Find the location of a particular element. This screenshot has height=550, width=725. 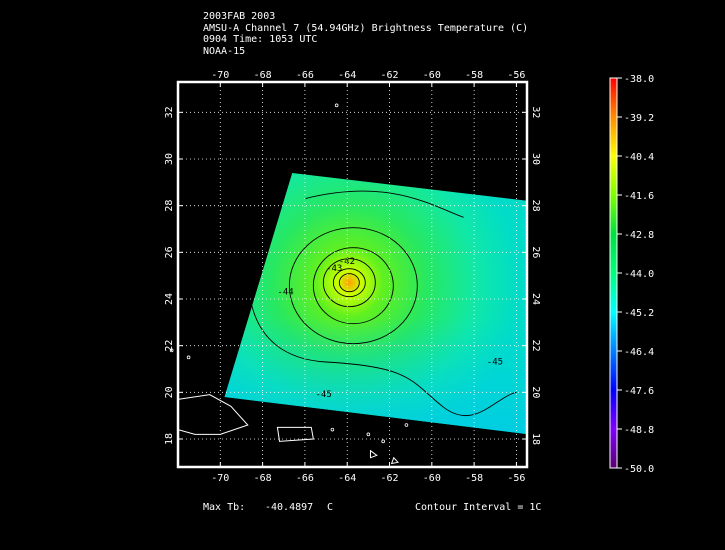

max-tb-unit: C is located at coordinates (330, 507).